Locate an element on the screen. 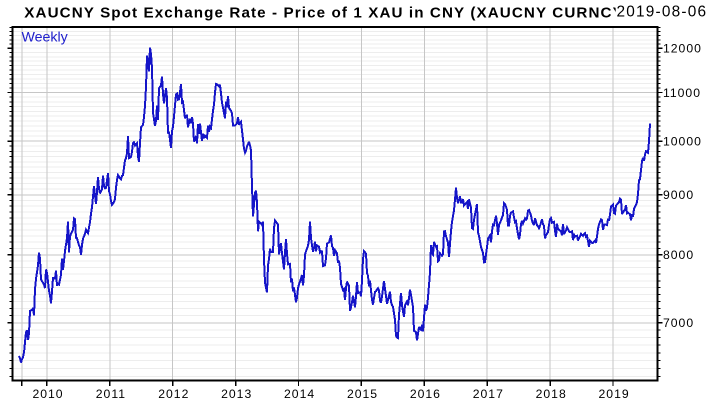 The height and width of the screenshot is (414, 716). svg-text: 2018 is located at coordinates (551, 394).